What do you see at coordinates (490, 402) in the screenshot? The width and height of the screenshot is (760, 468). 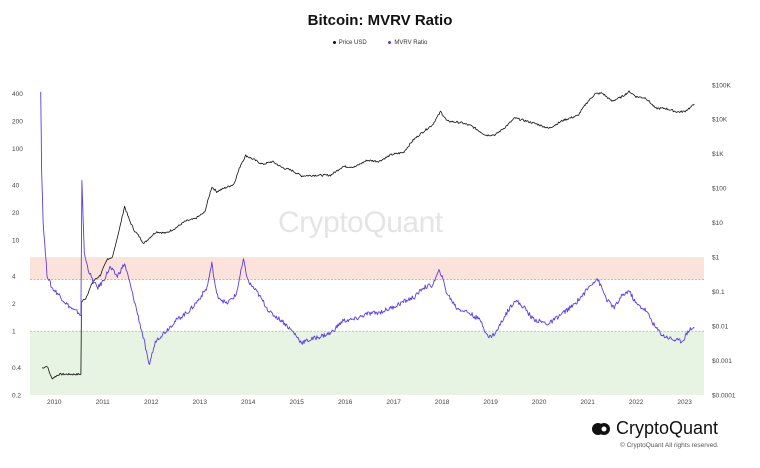 I see `x-tick-label: 2019` at bounding box center [490, 402].